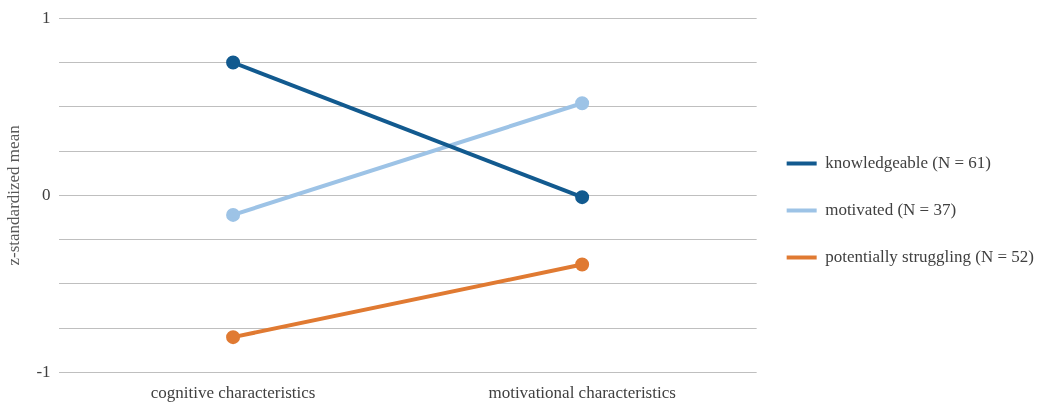  I want to click on y-tick-label: -1, so click(43, 372).